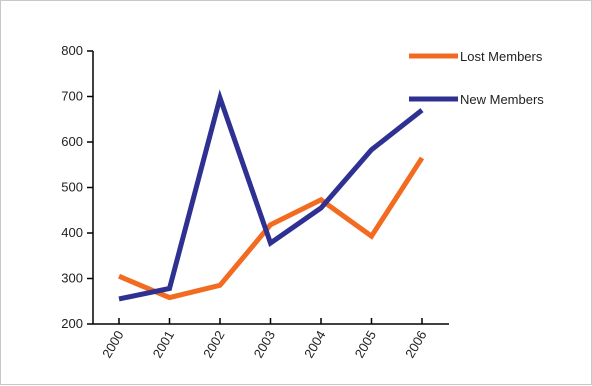 Image resolution: width=592 pixels, height=386 pixels. What do you see at coordinates (415, 344) in the screenshot?
I see `x-tick-label: 2006` at bounding box center [415, 344].